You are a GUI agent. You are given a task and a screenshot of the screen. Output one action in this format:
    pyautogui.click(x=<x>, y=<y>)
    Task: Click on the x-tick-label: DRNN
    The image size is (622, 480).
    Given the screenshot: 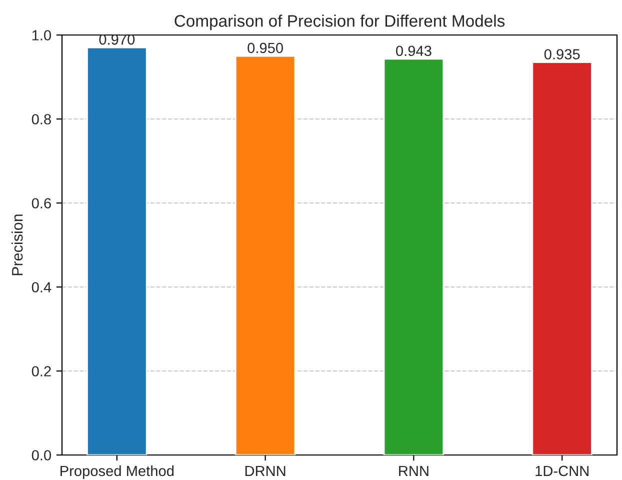 What is the action you would take?
    pyautogui.click(x=265, y=471)
    